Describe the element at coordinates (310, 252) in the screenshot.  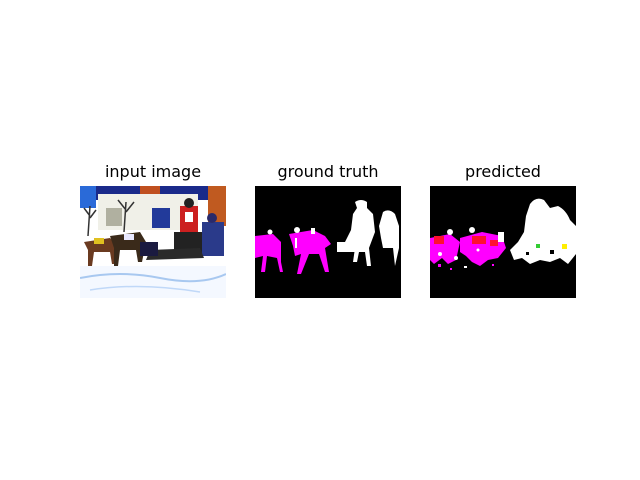
I see `gt-horse-right` at that location.